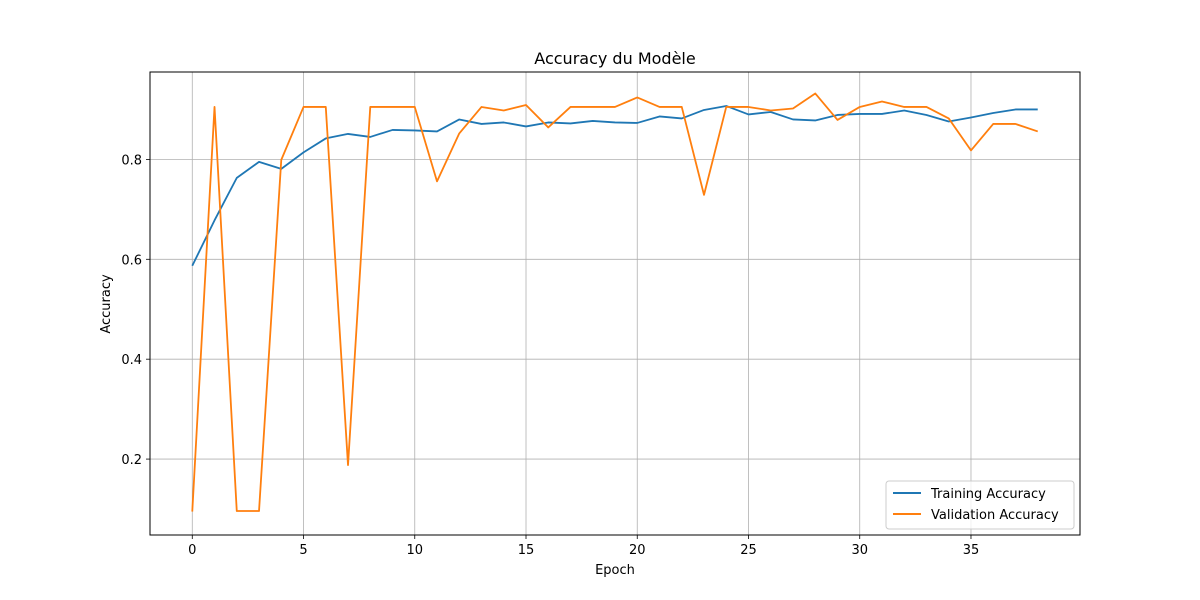  I want to click on y-tick-label: 0.8, so click(131, 160).